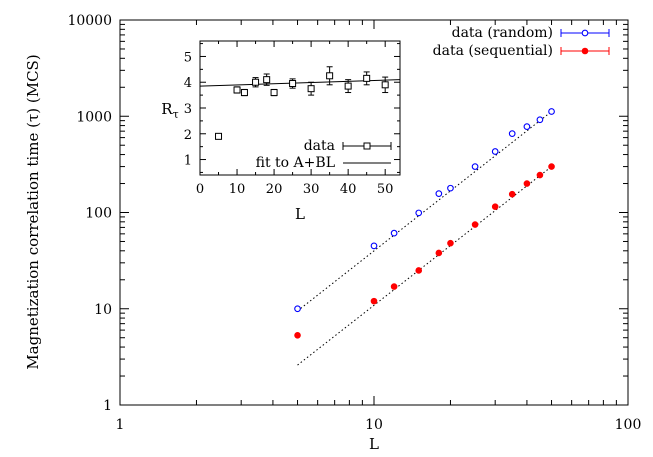 The width and height of the screenshot is (653, 457). I want to click on main-y-tick-label: 100, so click(98, 214).